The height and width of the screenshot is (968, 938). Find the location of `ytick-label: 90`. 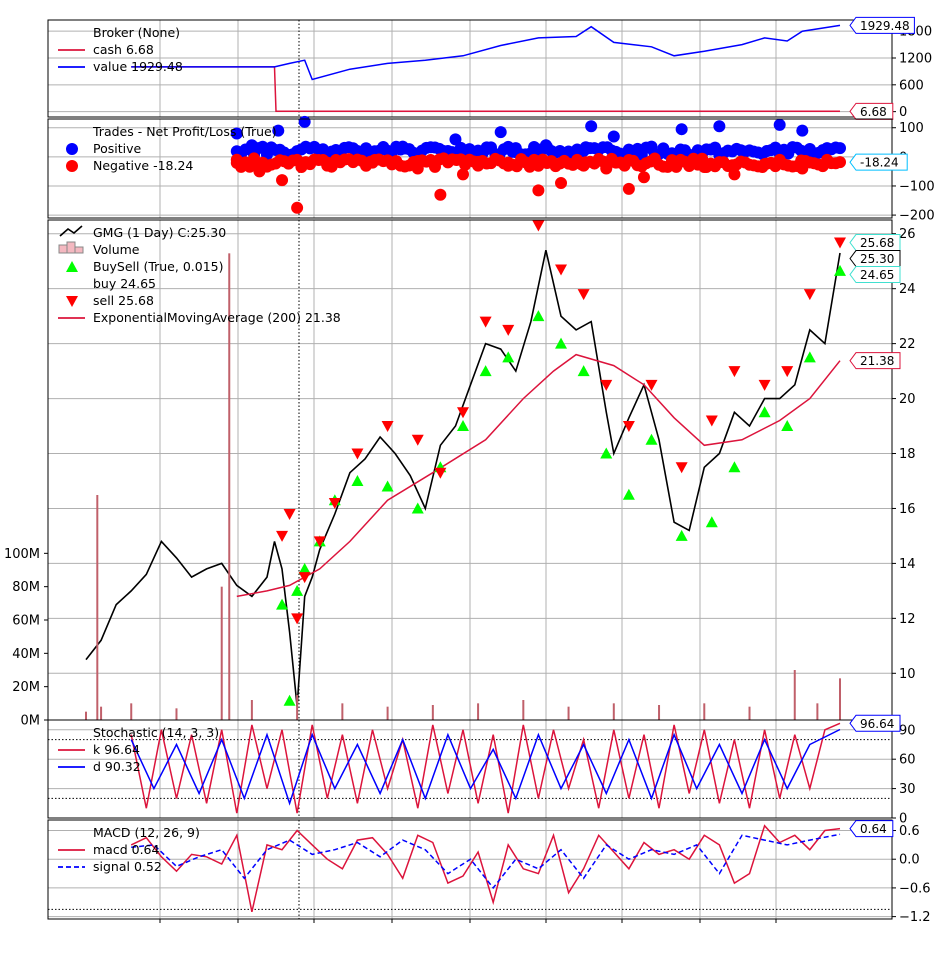

ytick-label: 90 is located at coordinates (907, 730).